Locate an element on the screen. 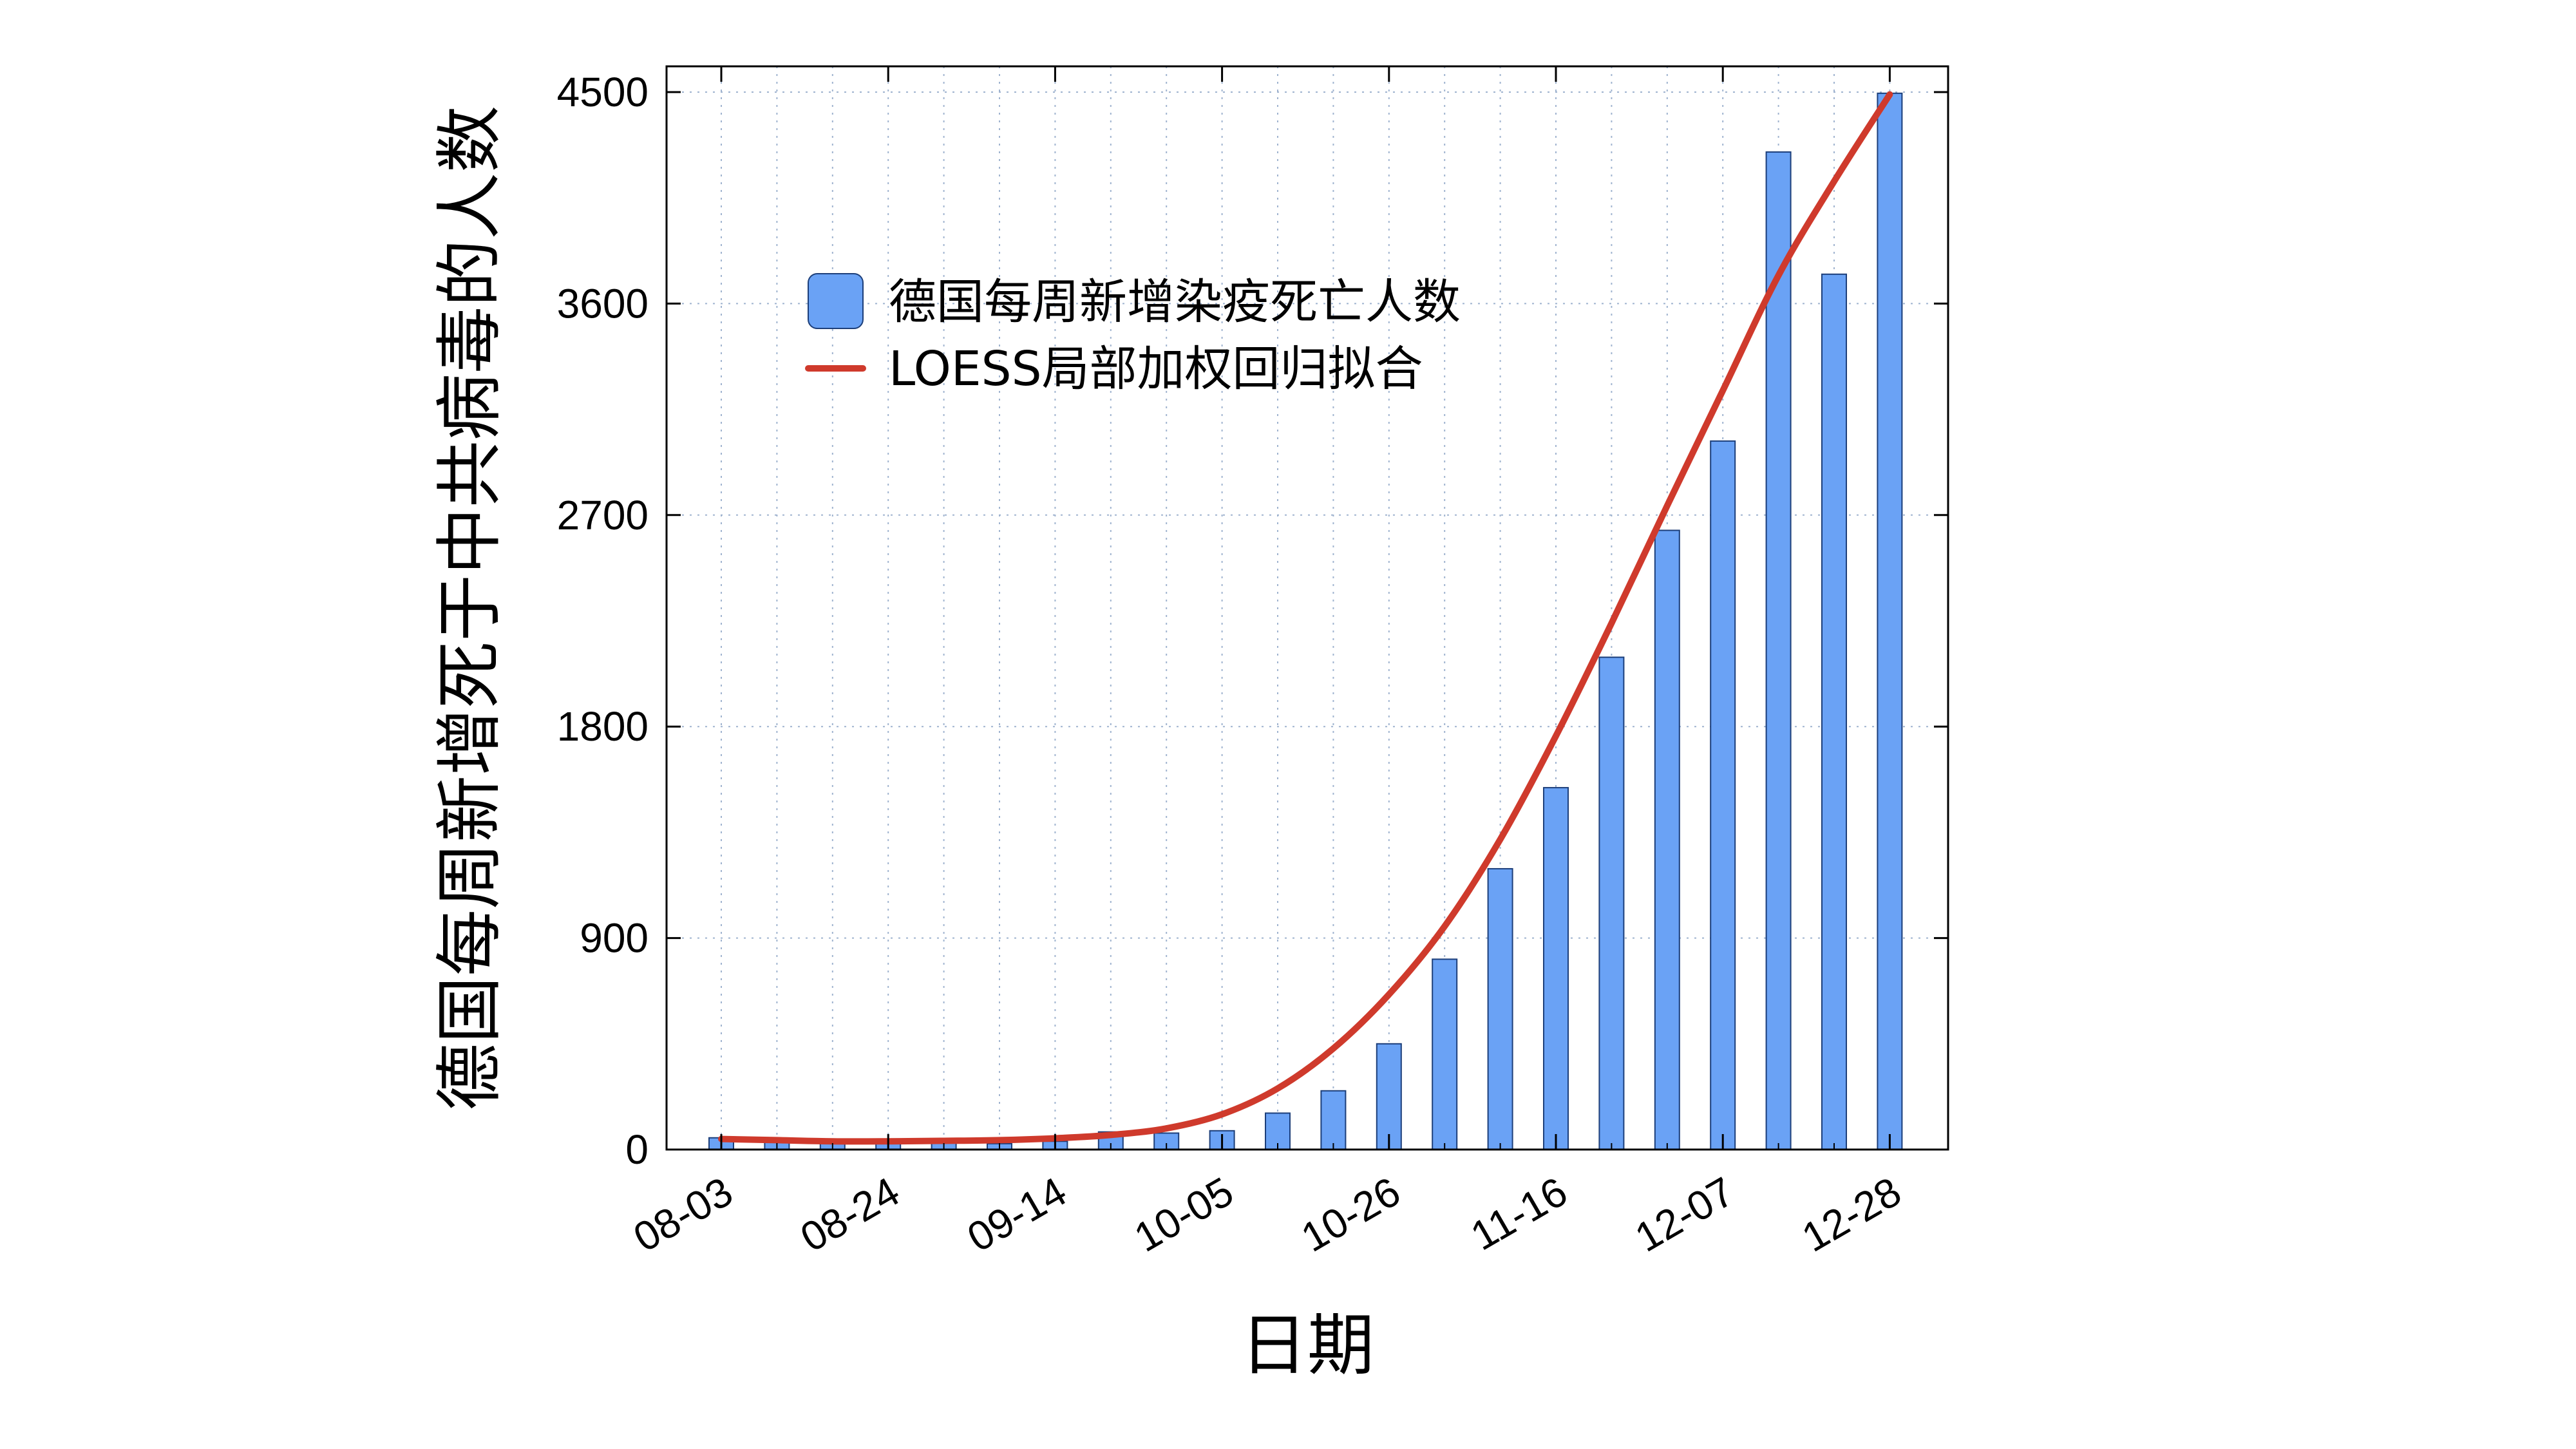 Image resolution: width=2576 pixels, height=1449 pixels. y-axis-title: 德国每周新增死于中共病毒的人数 is located at coordinates (469, 608).